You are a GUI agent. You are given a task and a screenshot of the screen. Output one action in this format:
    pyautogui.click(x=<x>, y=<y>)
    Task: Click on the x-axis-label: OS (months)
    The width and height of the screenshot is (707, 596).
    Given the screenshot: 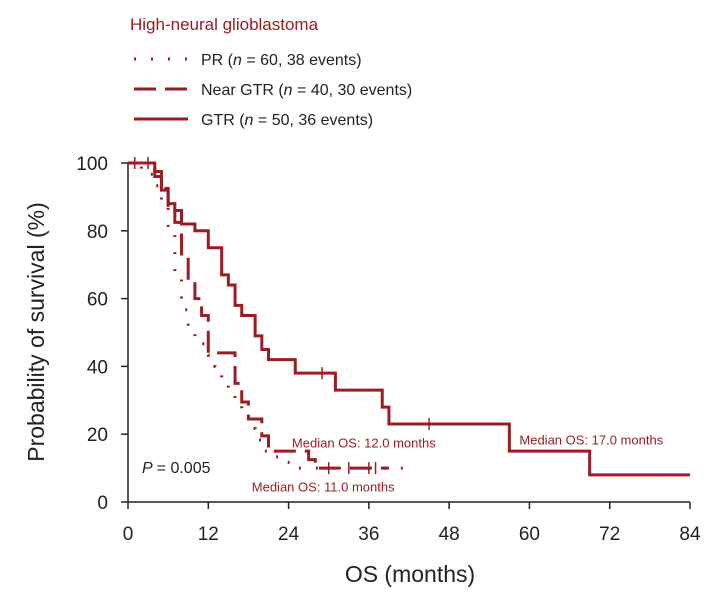 What is the action you would take?
    pyautogui.click(x=410, y=574)
    